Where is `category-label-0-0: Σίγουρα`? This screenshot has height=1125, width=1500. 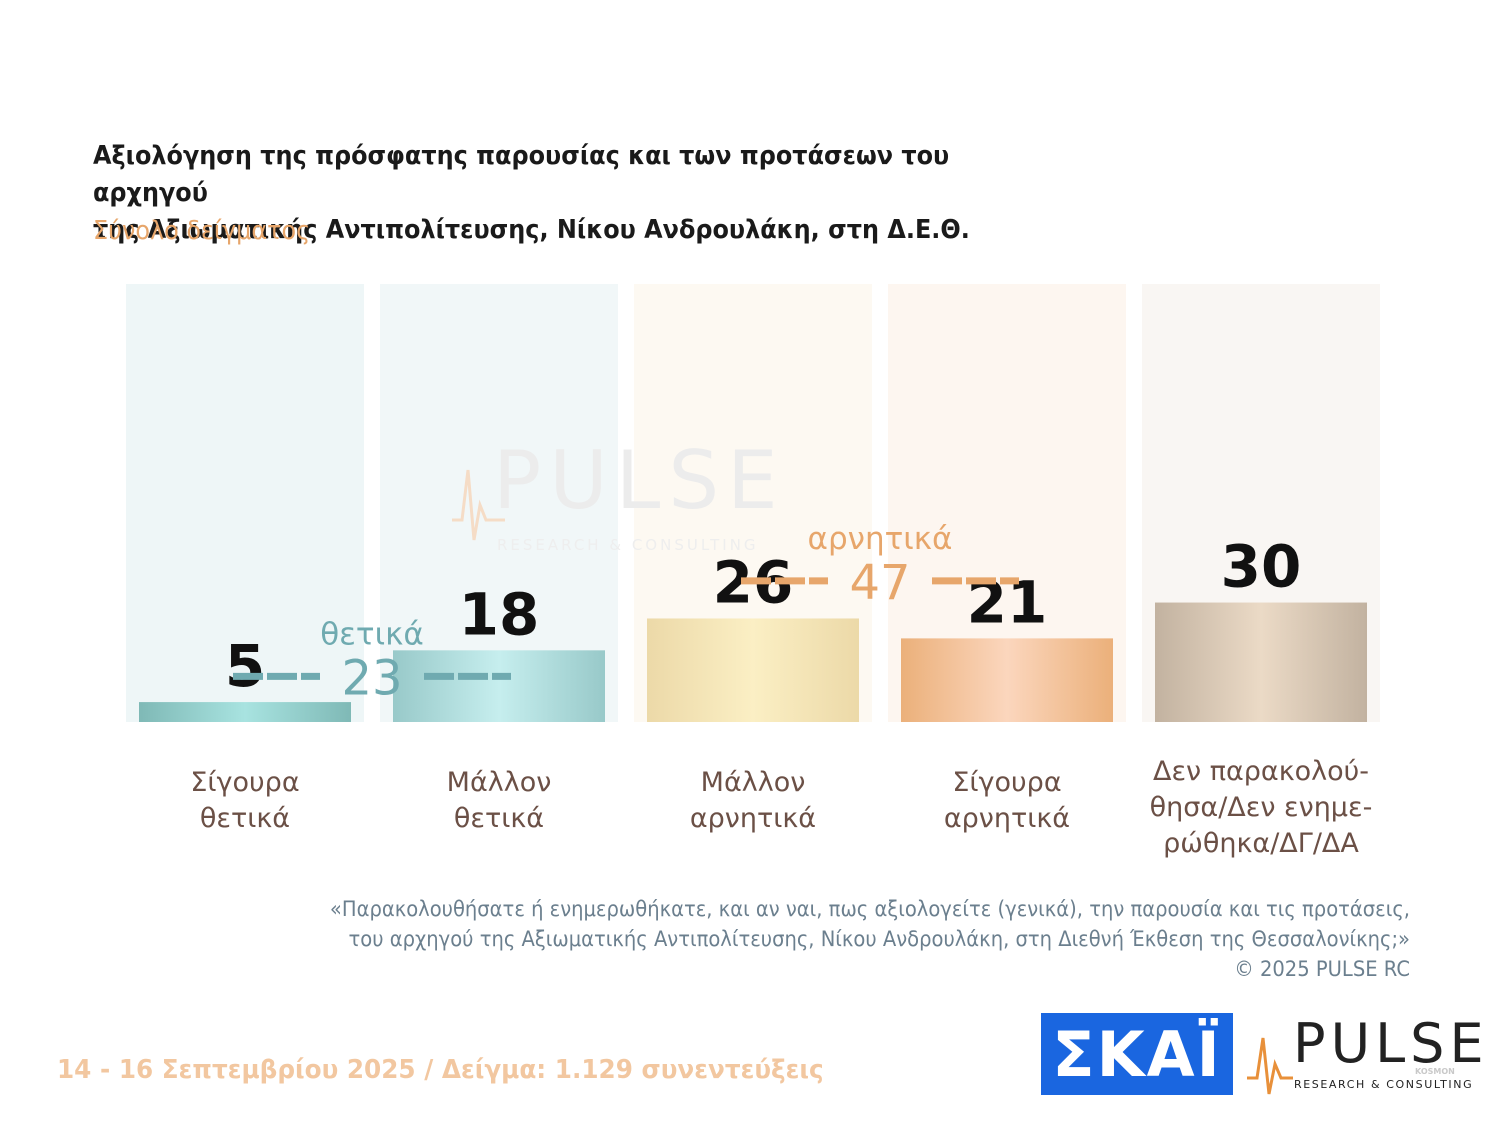 category-label-0-0: Σίγουρα is located at coordinates (244, 782).